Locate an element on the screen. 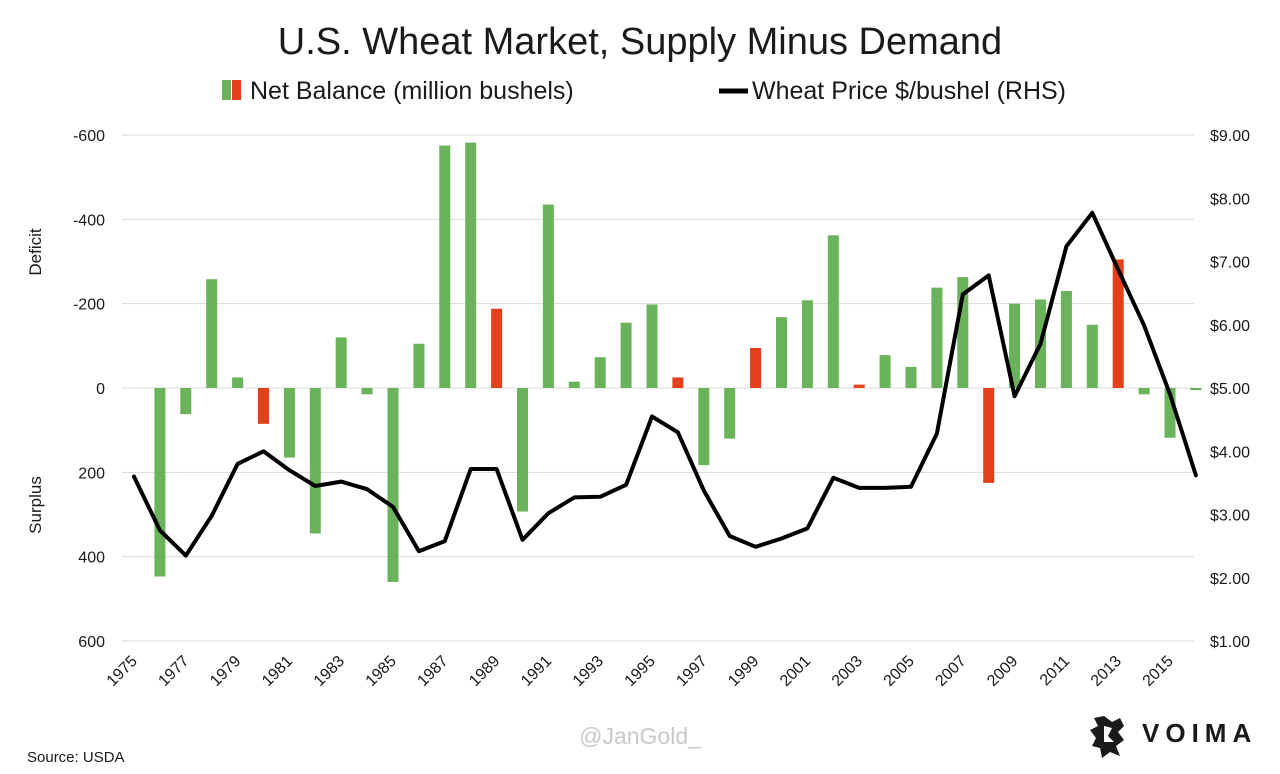 The height and width of the screenshot is (774, 1280). right-tick-label: $9.00 is located at coordinates (1230, 136).